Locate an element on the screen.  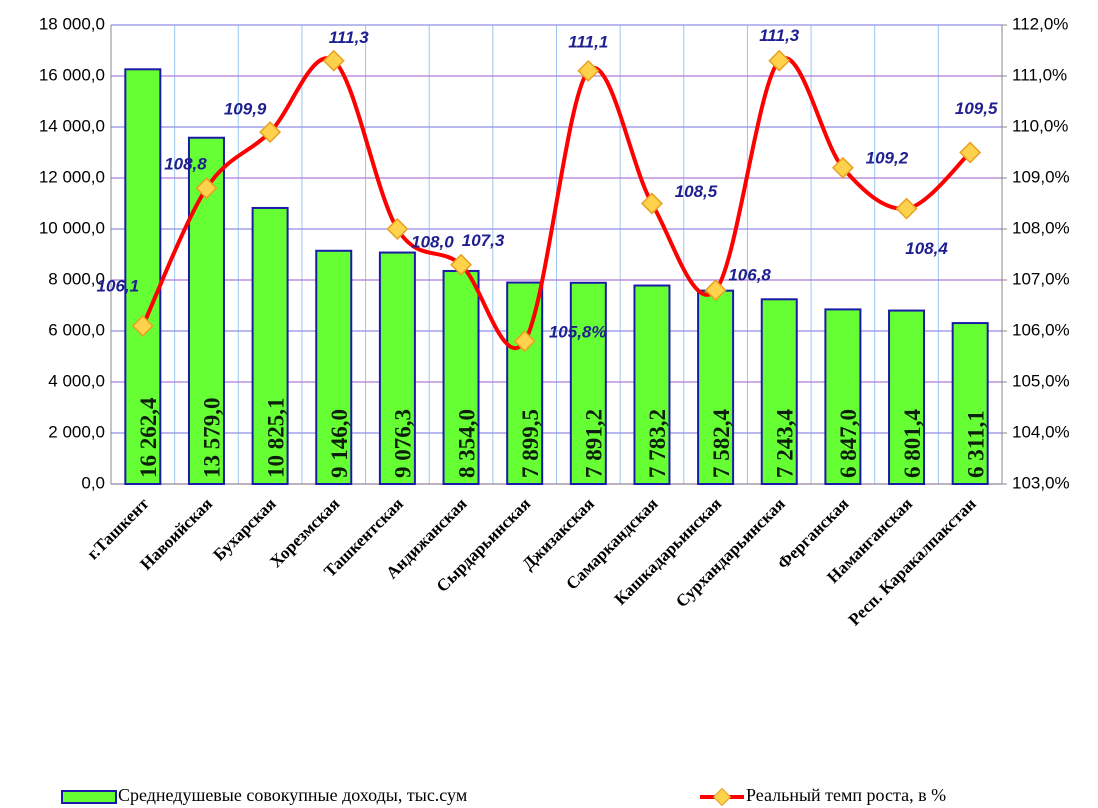
line-label: 105,8% is located at coordinates (578, 332).